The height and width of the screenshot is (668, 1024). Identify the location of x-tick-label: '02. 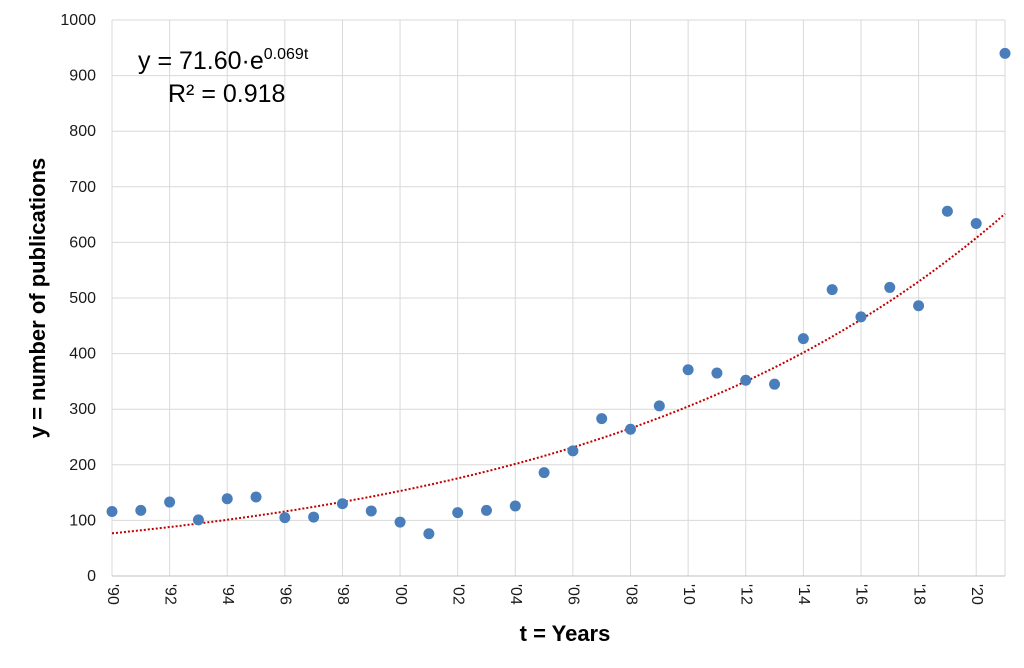
(457, 594).